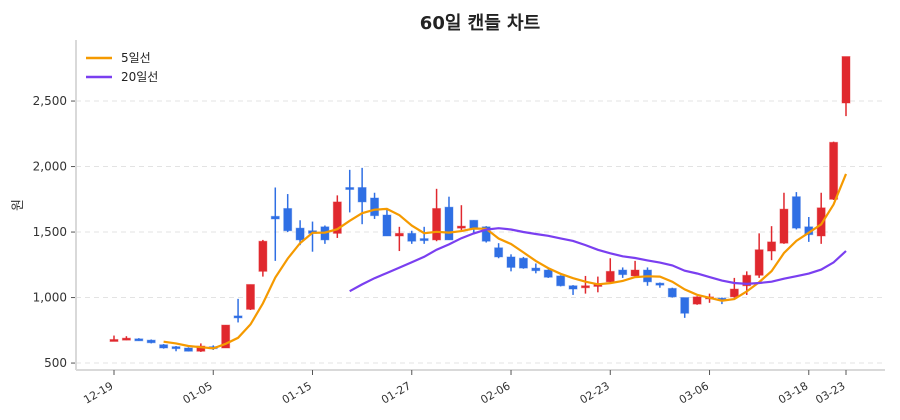 This screenshot has height=420, width=900. I want to click on legend-label-ma5: 5일선, so click(136, 58).